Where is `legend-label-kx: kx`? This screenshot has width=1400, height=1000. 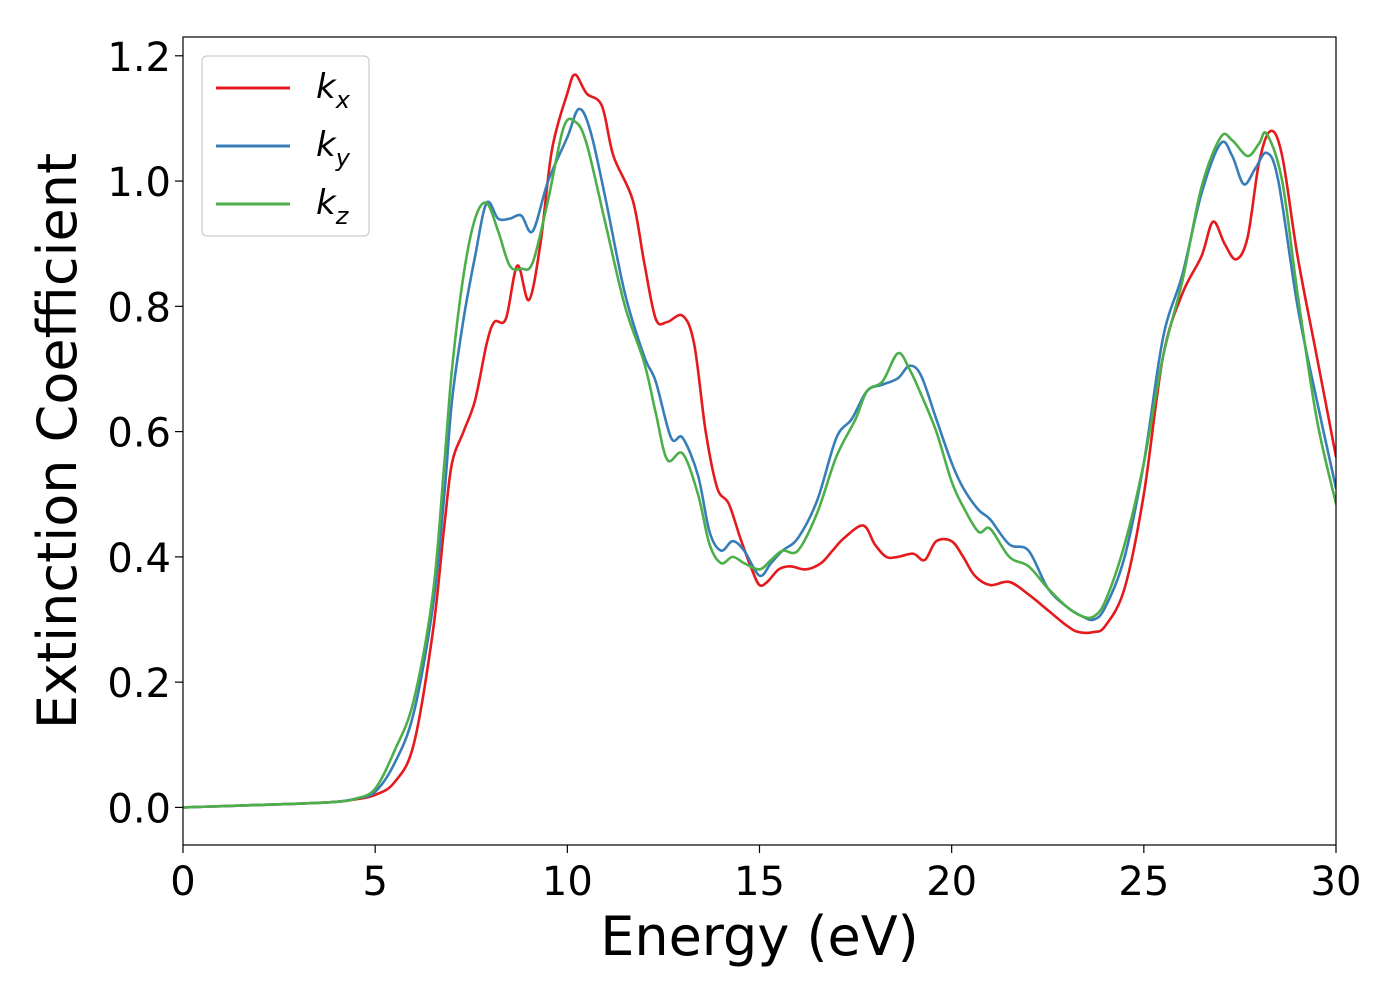
legend-label-kx: kx is located at coordinates (333, 90).